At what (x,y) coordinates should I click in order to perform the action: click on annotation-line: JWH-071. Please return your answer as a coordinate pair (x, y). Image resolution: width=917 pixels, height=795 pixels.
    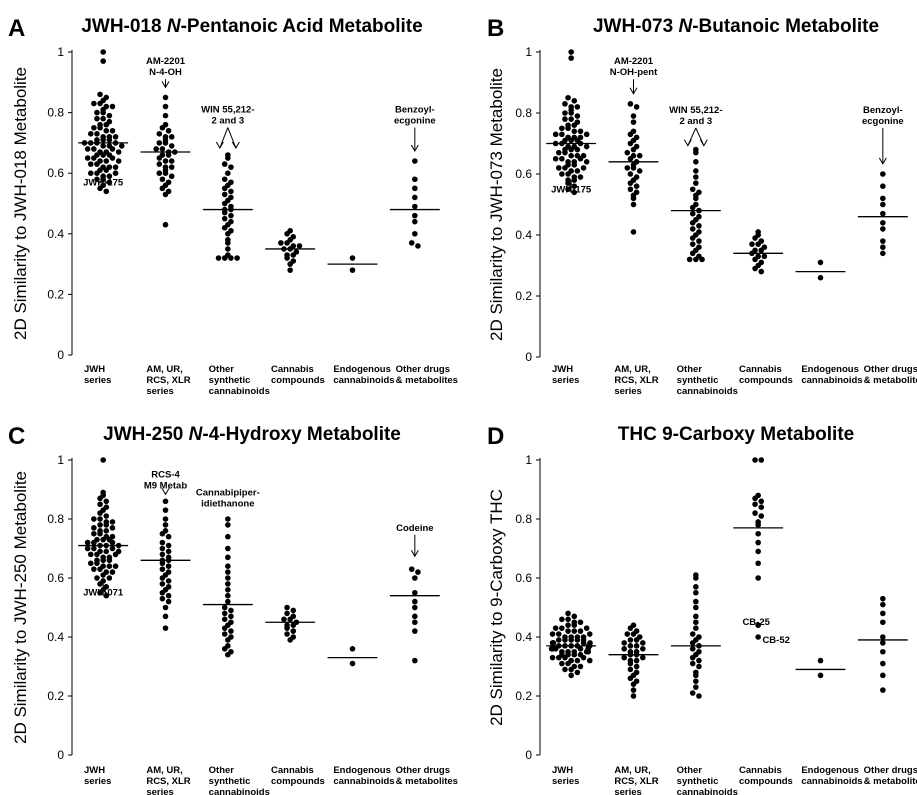
    Looking at the image, I should click on (103, 593).